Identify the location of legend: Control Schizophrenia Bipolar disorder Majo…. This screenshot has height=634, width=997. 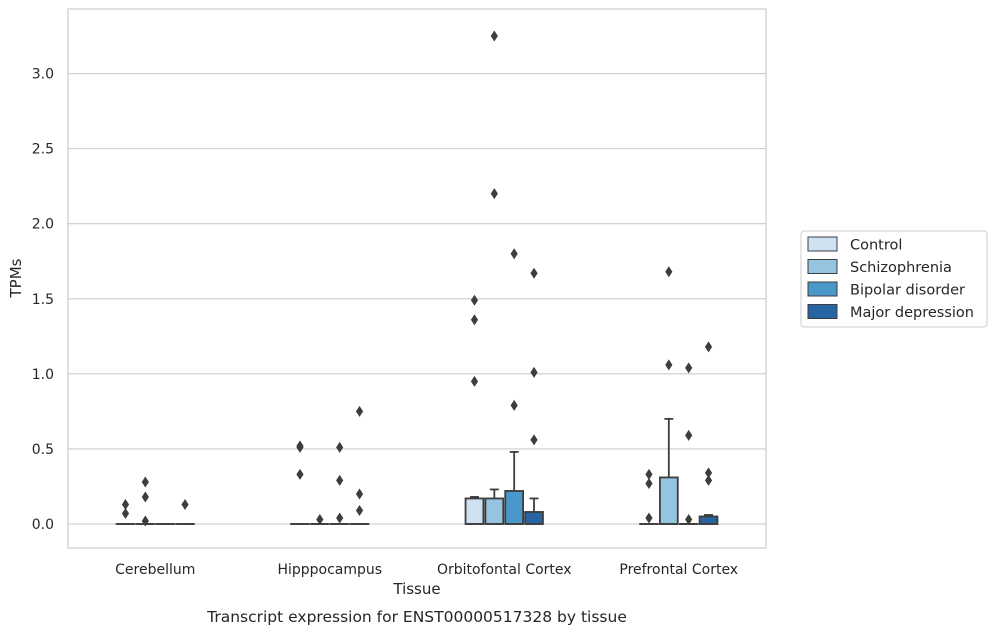
(894, 279).